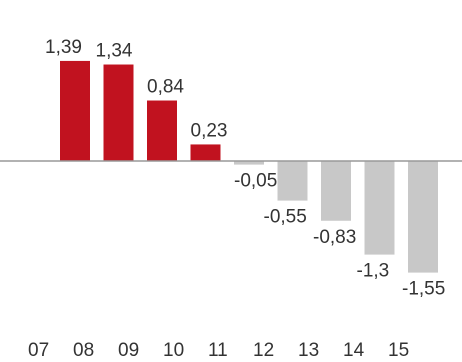 The width and height of the screenshot is (462, 362). What do you see at coordinates (165, 87) in the screenshot?
I see `value-label-09: 0,84` at bounding box center [165, 87].